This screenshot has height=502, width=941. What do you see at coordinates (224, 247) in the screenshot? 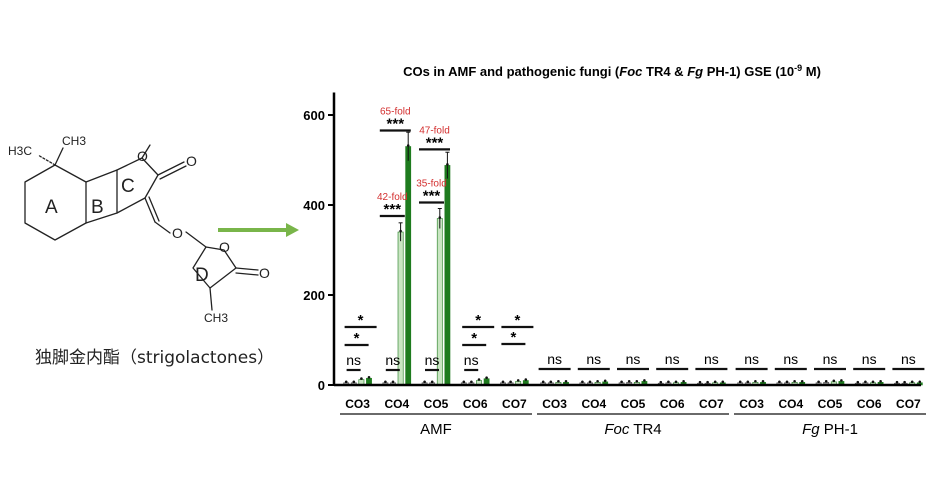
I see `oxygen-ring-d: O` at bounding box center [224, 247].